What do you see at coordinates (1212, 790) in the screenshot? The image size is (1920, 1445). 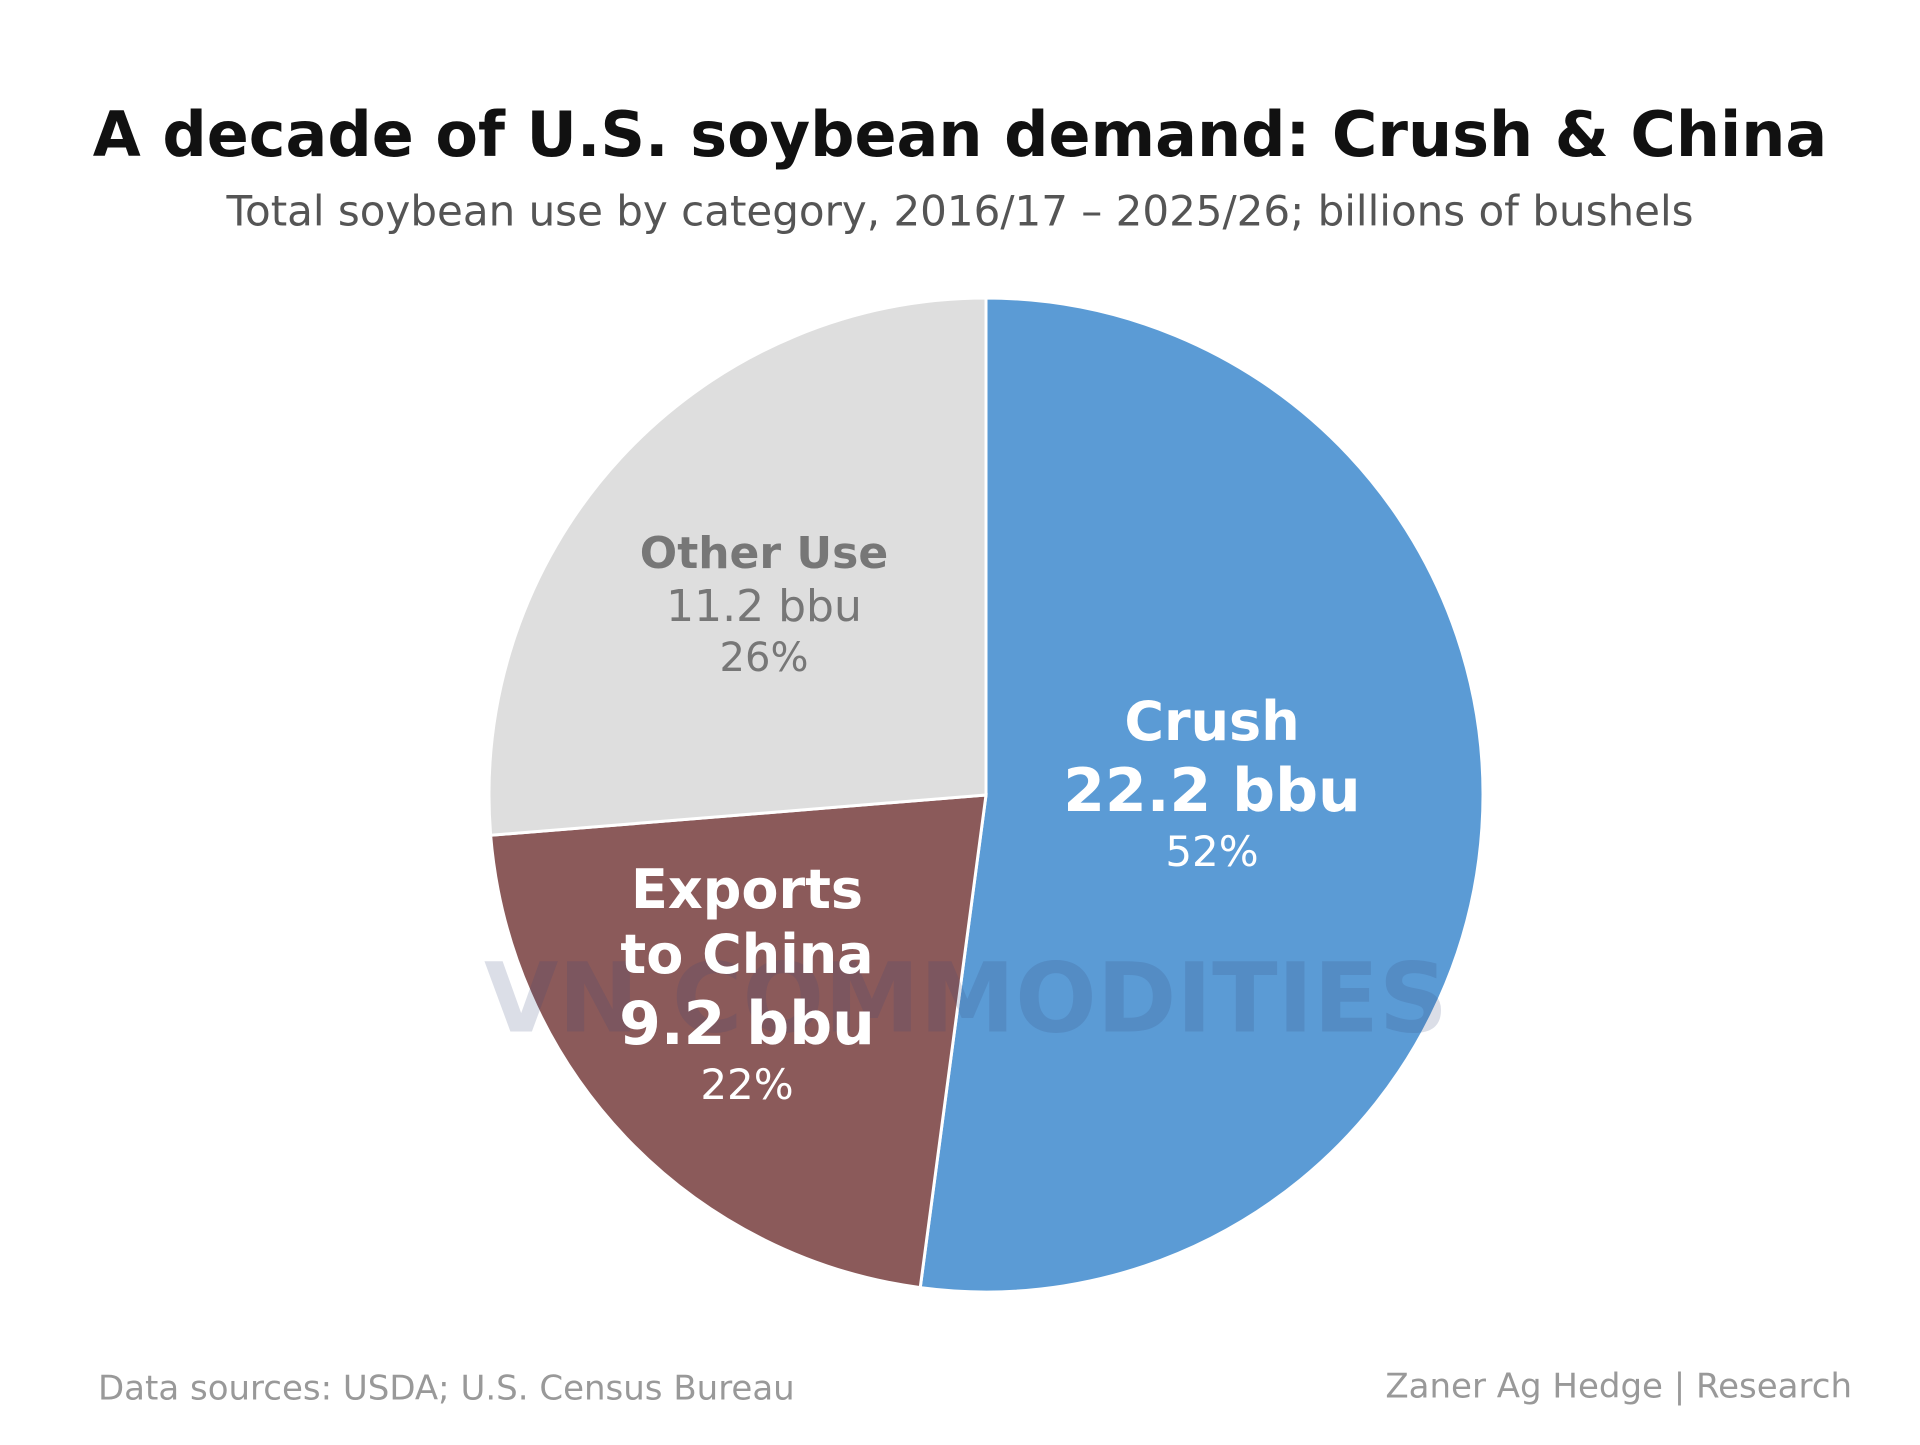 I see `value-label: 22.2 bbu` at bounding box center [1212, 790].